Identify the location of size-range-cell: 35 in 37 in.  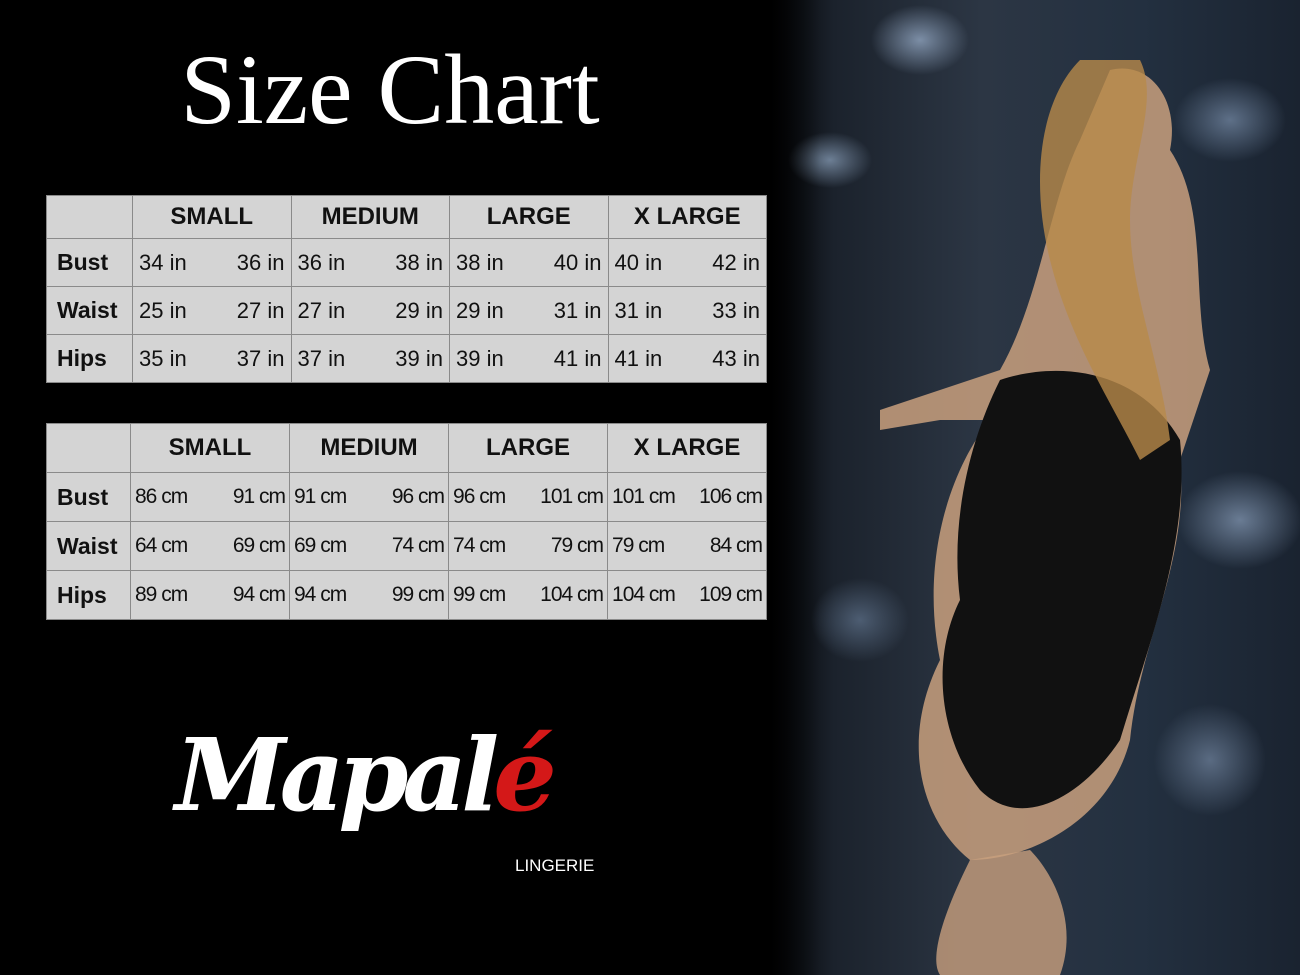
(212, 358).